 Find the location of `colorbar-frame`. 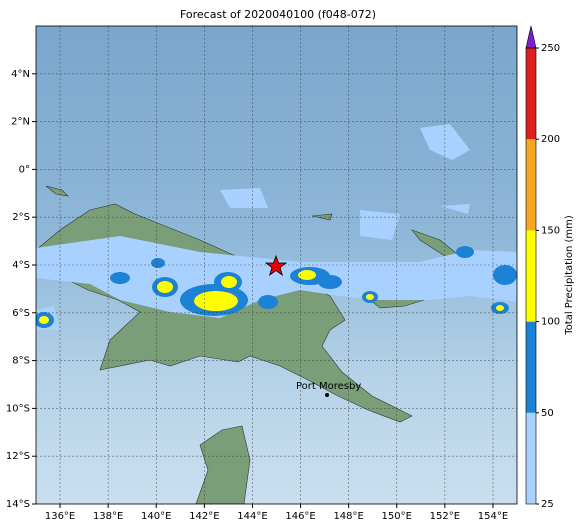

colorbar-frame is located at coordinates (531, 276).